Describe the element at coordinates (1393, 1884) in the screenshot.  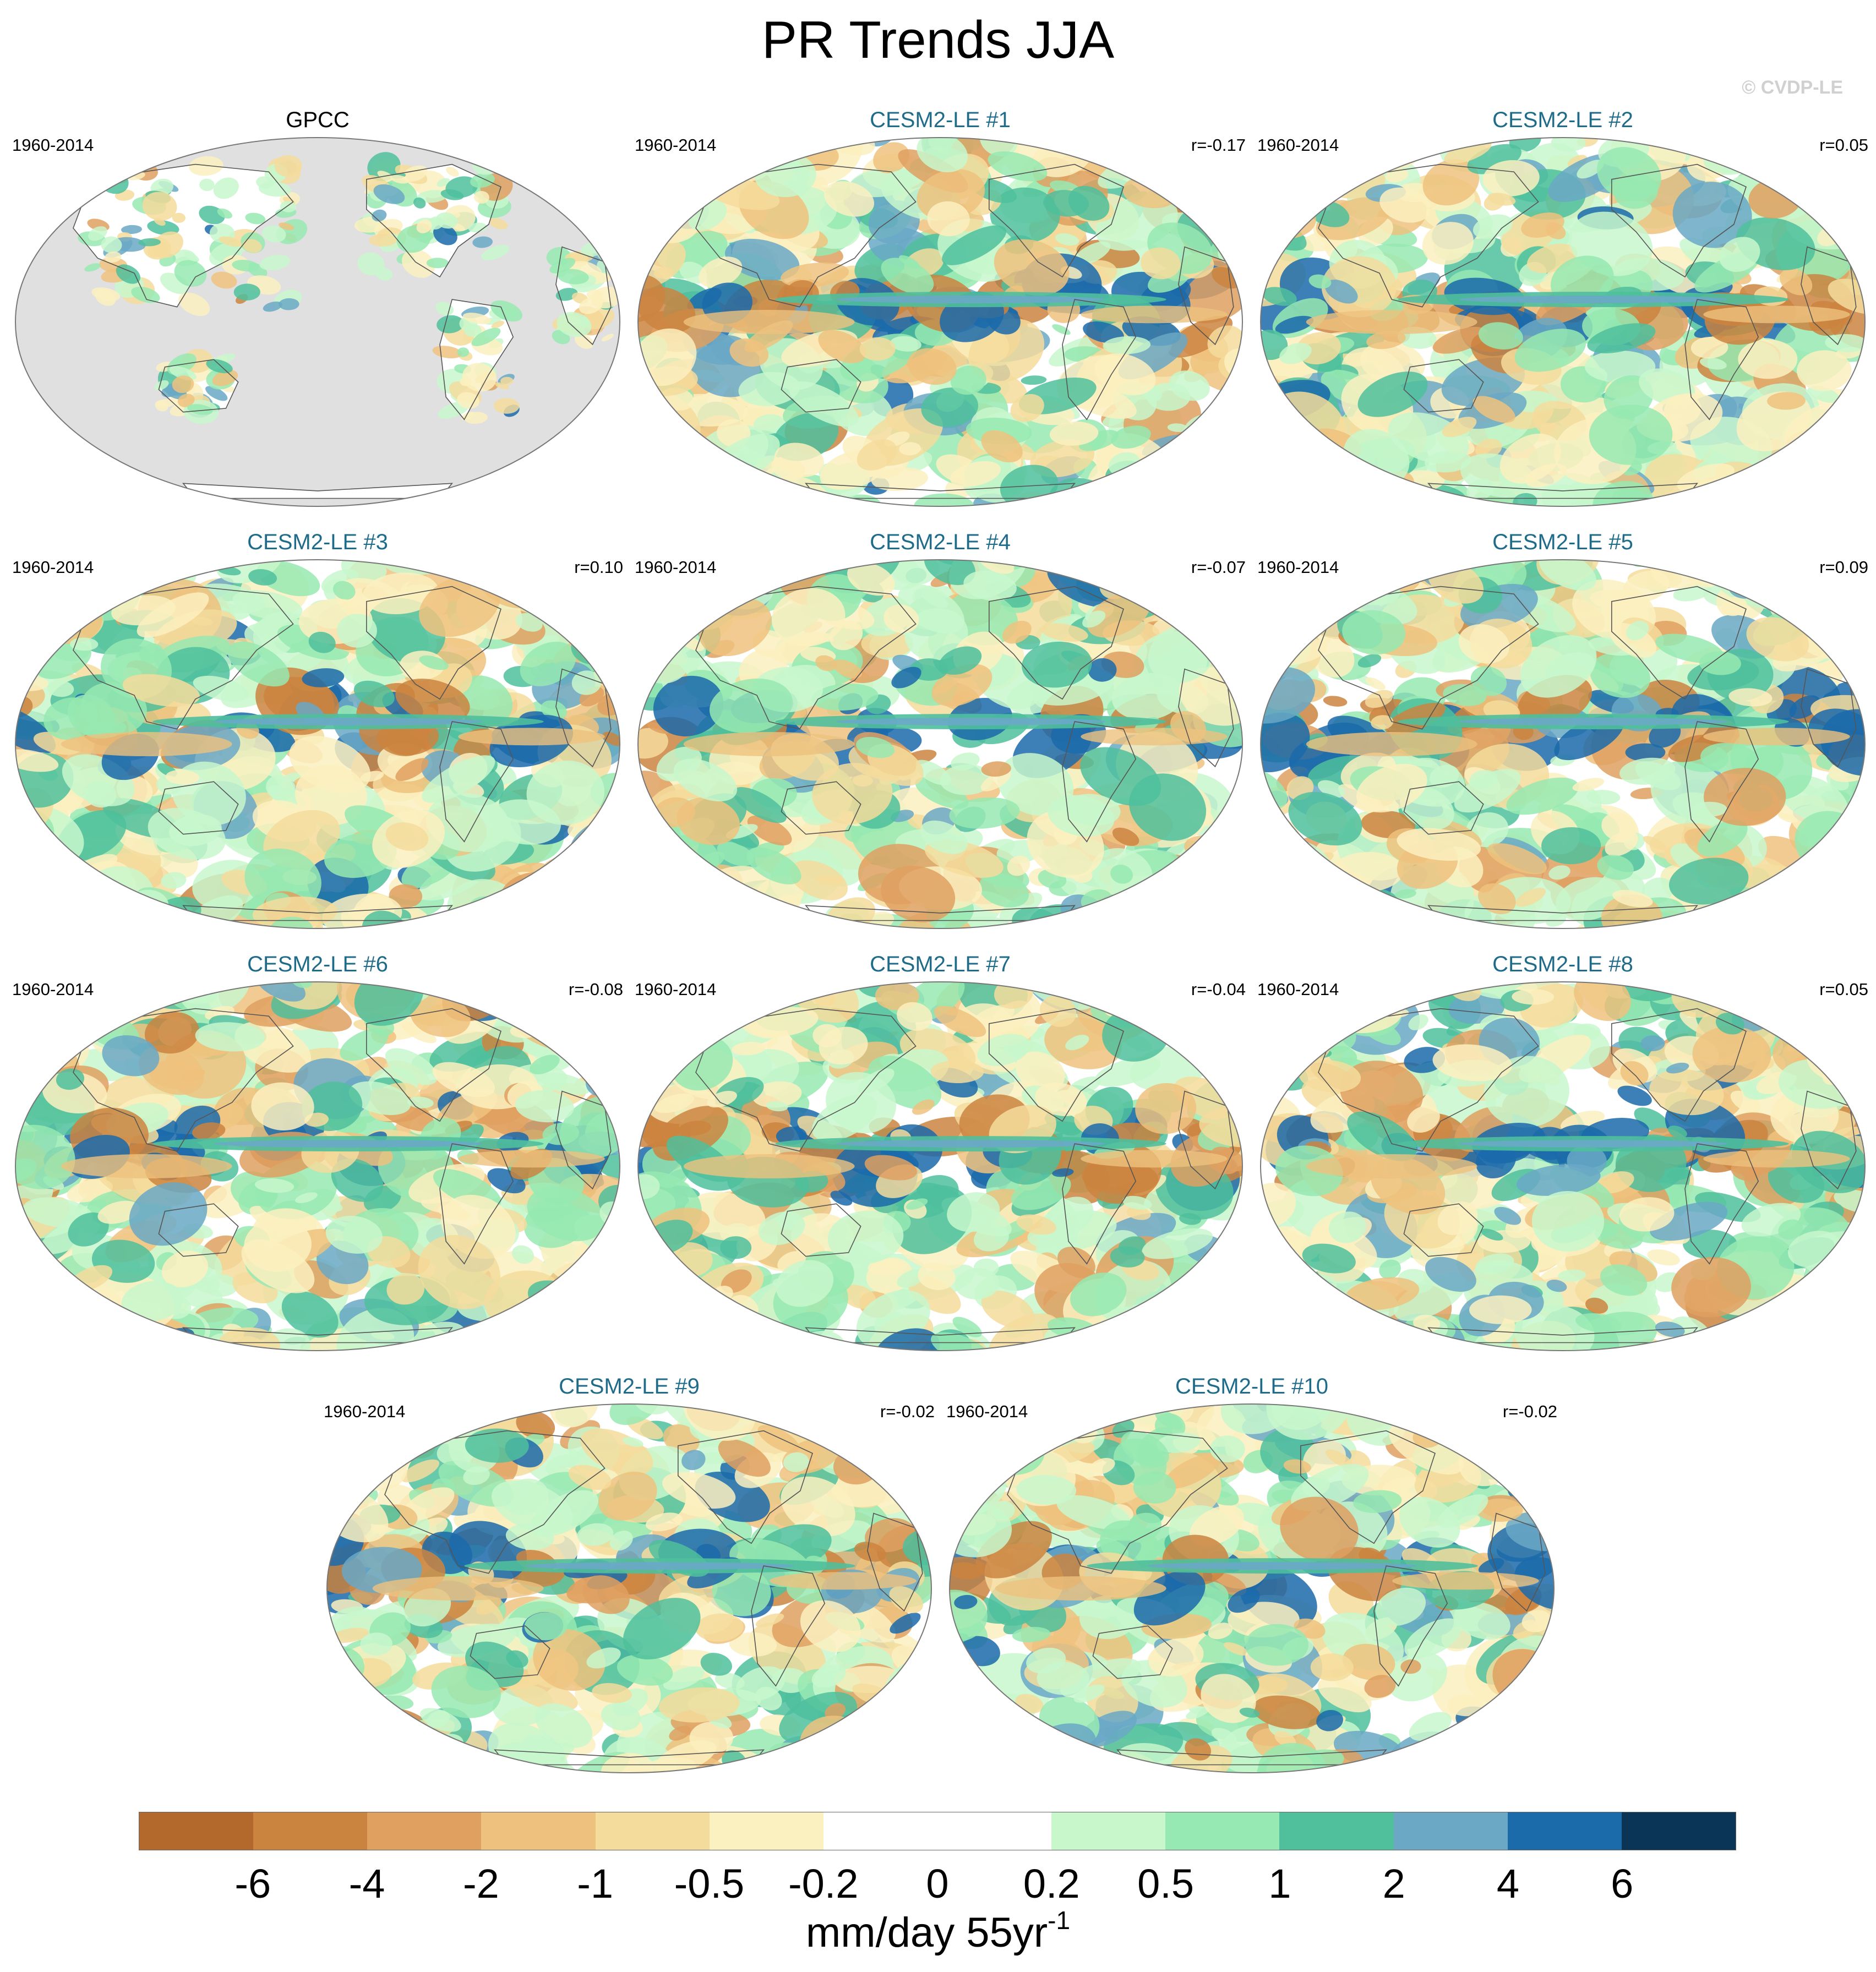
I see `colorbar-tick-label: 2` at that location.